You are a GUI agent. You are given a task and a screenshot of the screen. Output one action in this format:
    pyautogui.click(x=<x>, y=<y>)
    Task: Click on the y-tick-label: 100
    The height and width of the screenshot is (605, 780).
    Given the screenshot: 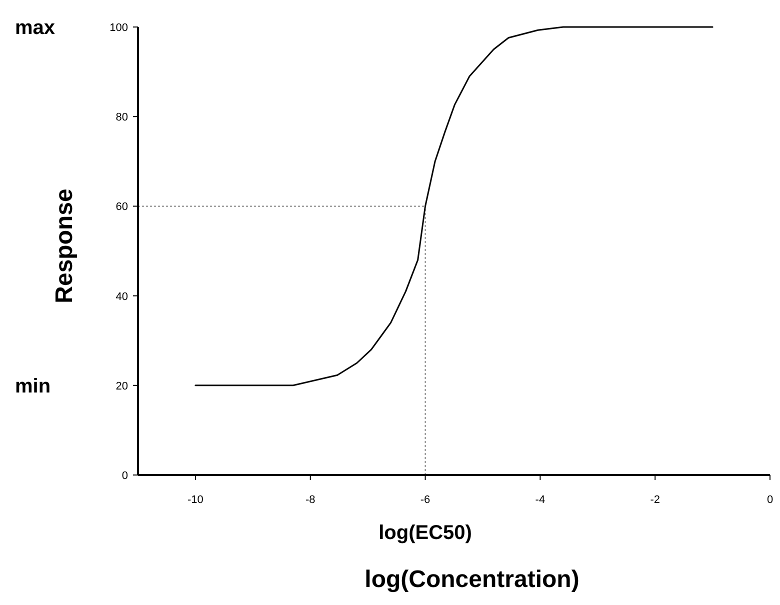 What is the action you would take?
    pyautogui.click(x=119, y=28)
    